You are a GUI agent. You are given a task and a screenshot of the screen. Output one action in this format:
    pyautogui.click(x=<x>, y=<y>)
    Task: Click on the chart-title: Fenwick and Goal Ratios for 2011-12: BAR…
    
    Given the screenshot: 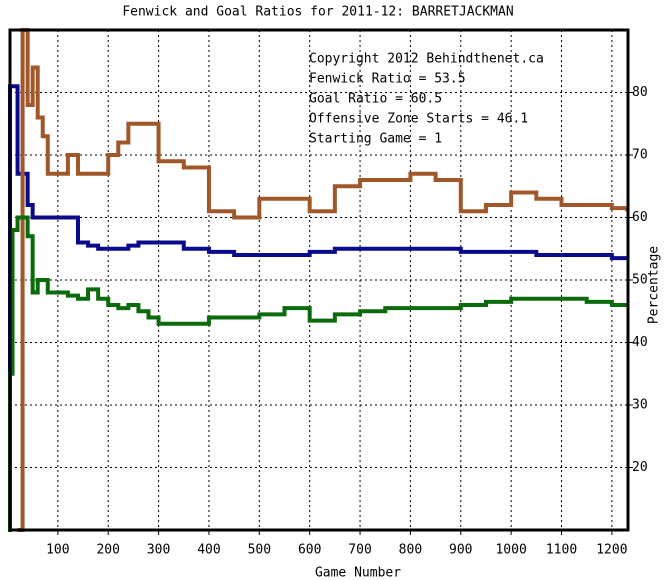 What is the action you would take?
    pyautogui.click(x=317, y=12)
    